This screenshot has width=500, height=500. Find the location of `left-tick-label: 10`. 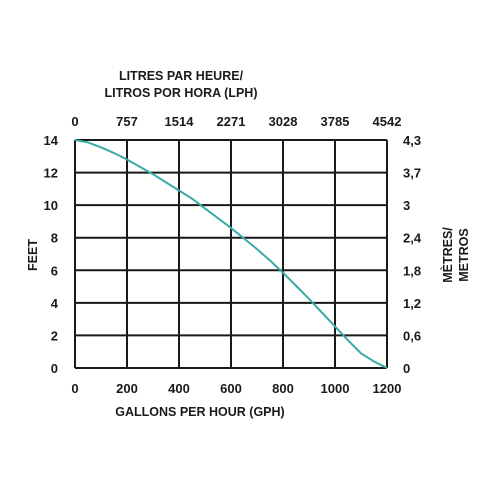

left-tick-label: 10 is located at coordinates (51, 205).